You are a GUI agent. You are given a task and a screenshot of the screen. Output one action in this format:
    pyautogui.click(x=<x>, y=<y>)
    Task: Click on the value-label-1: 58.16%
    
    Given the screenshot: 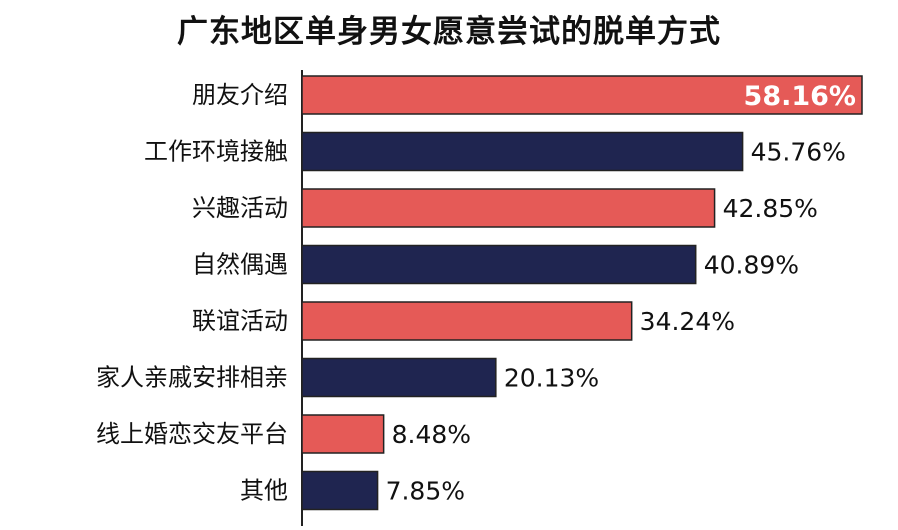 What is the action you would take?
    pyautogui.click(x=800, y=96)
    